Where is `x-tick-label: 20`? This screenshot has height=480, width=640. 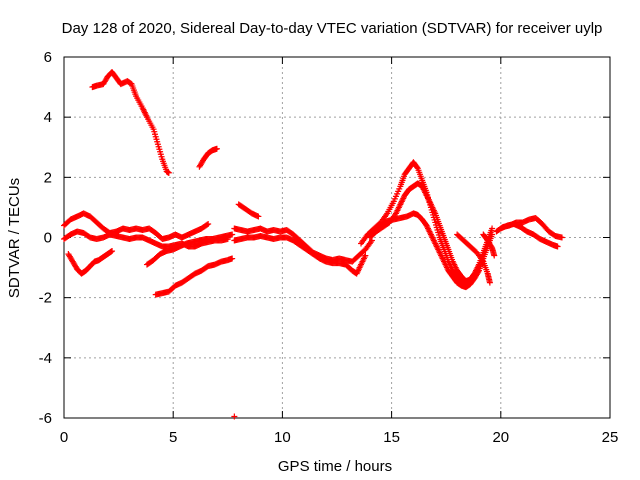 x-tick-label: 20 is located at coordinates (500, 437).